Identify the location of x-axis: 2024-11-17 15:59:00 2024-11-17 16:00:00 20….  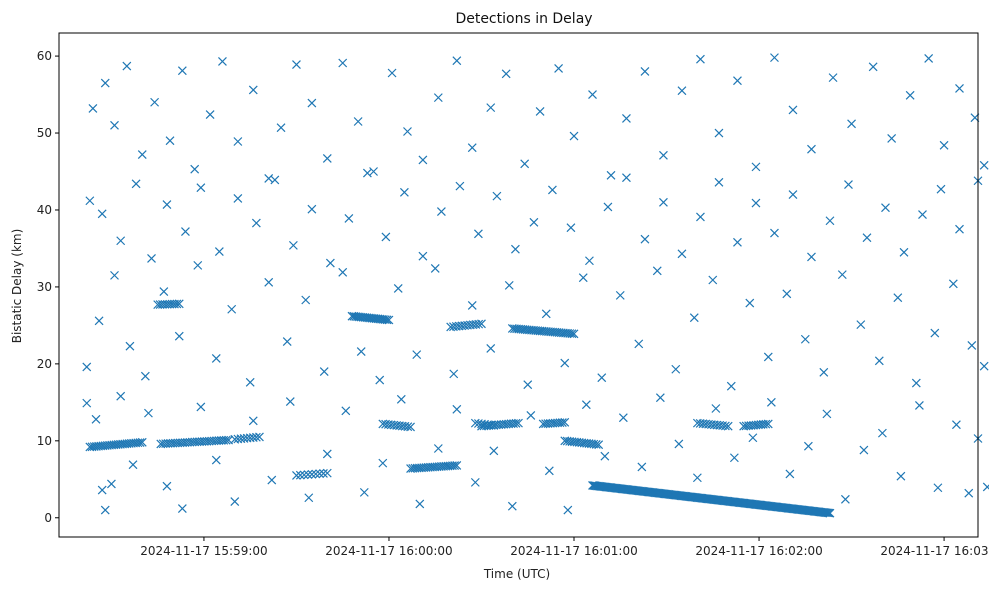
(564, 547).